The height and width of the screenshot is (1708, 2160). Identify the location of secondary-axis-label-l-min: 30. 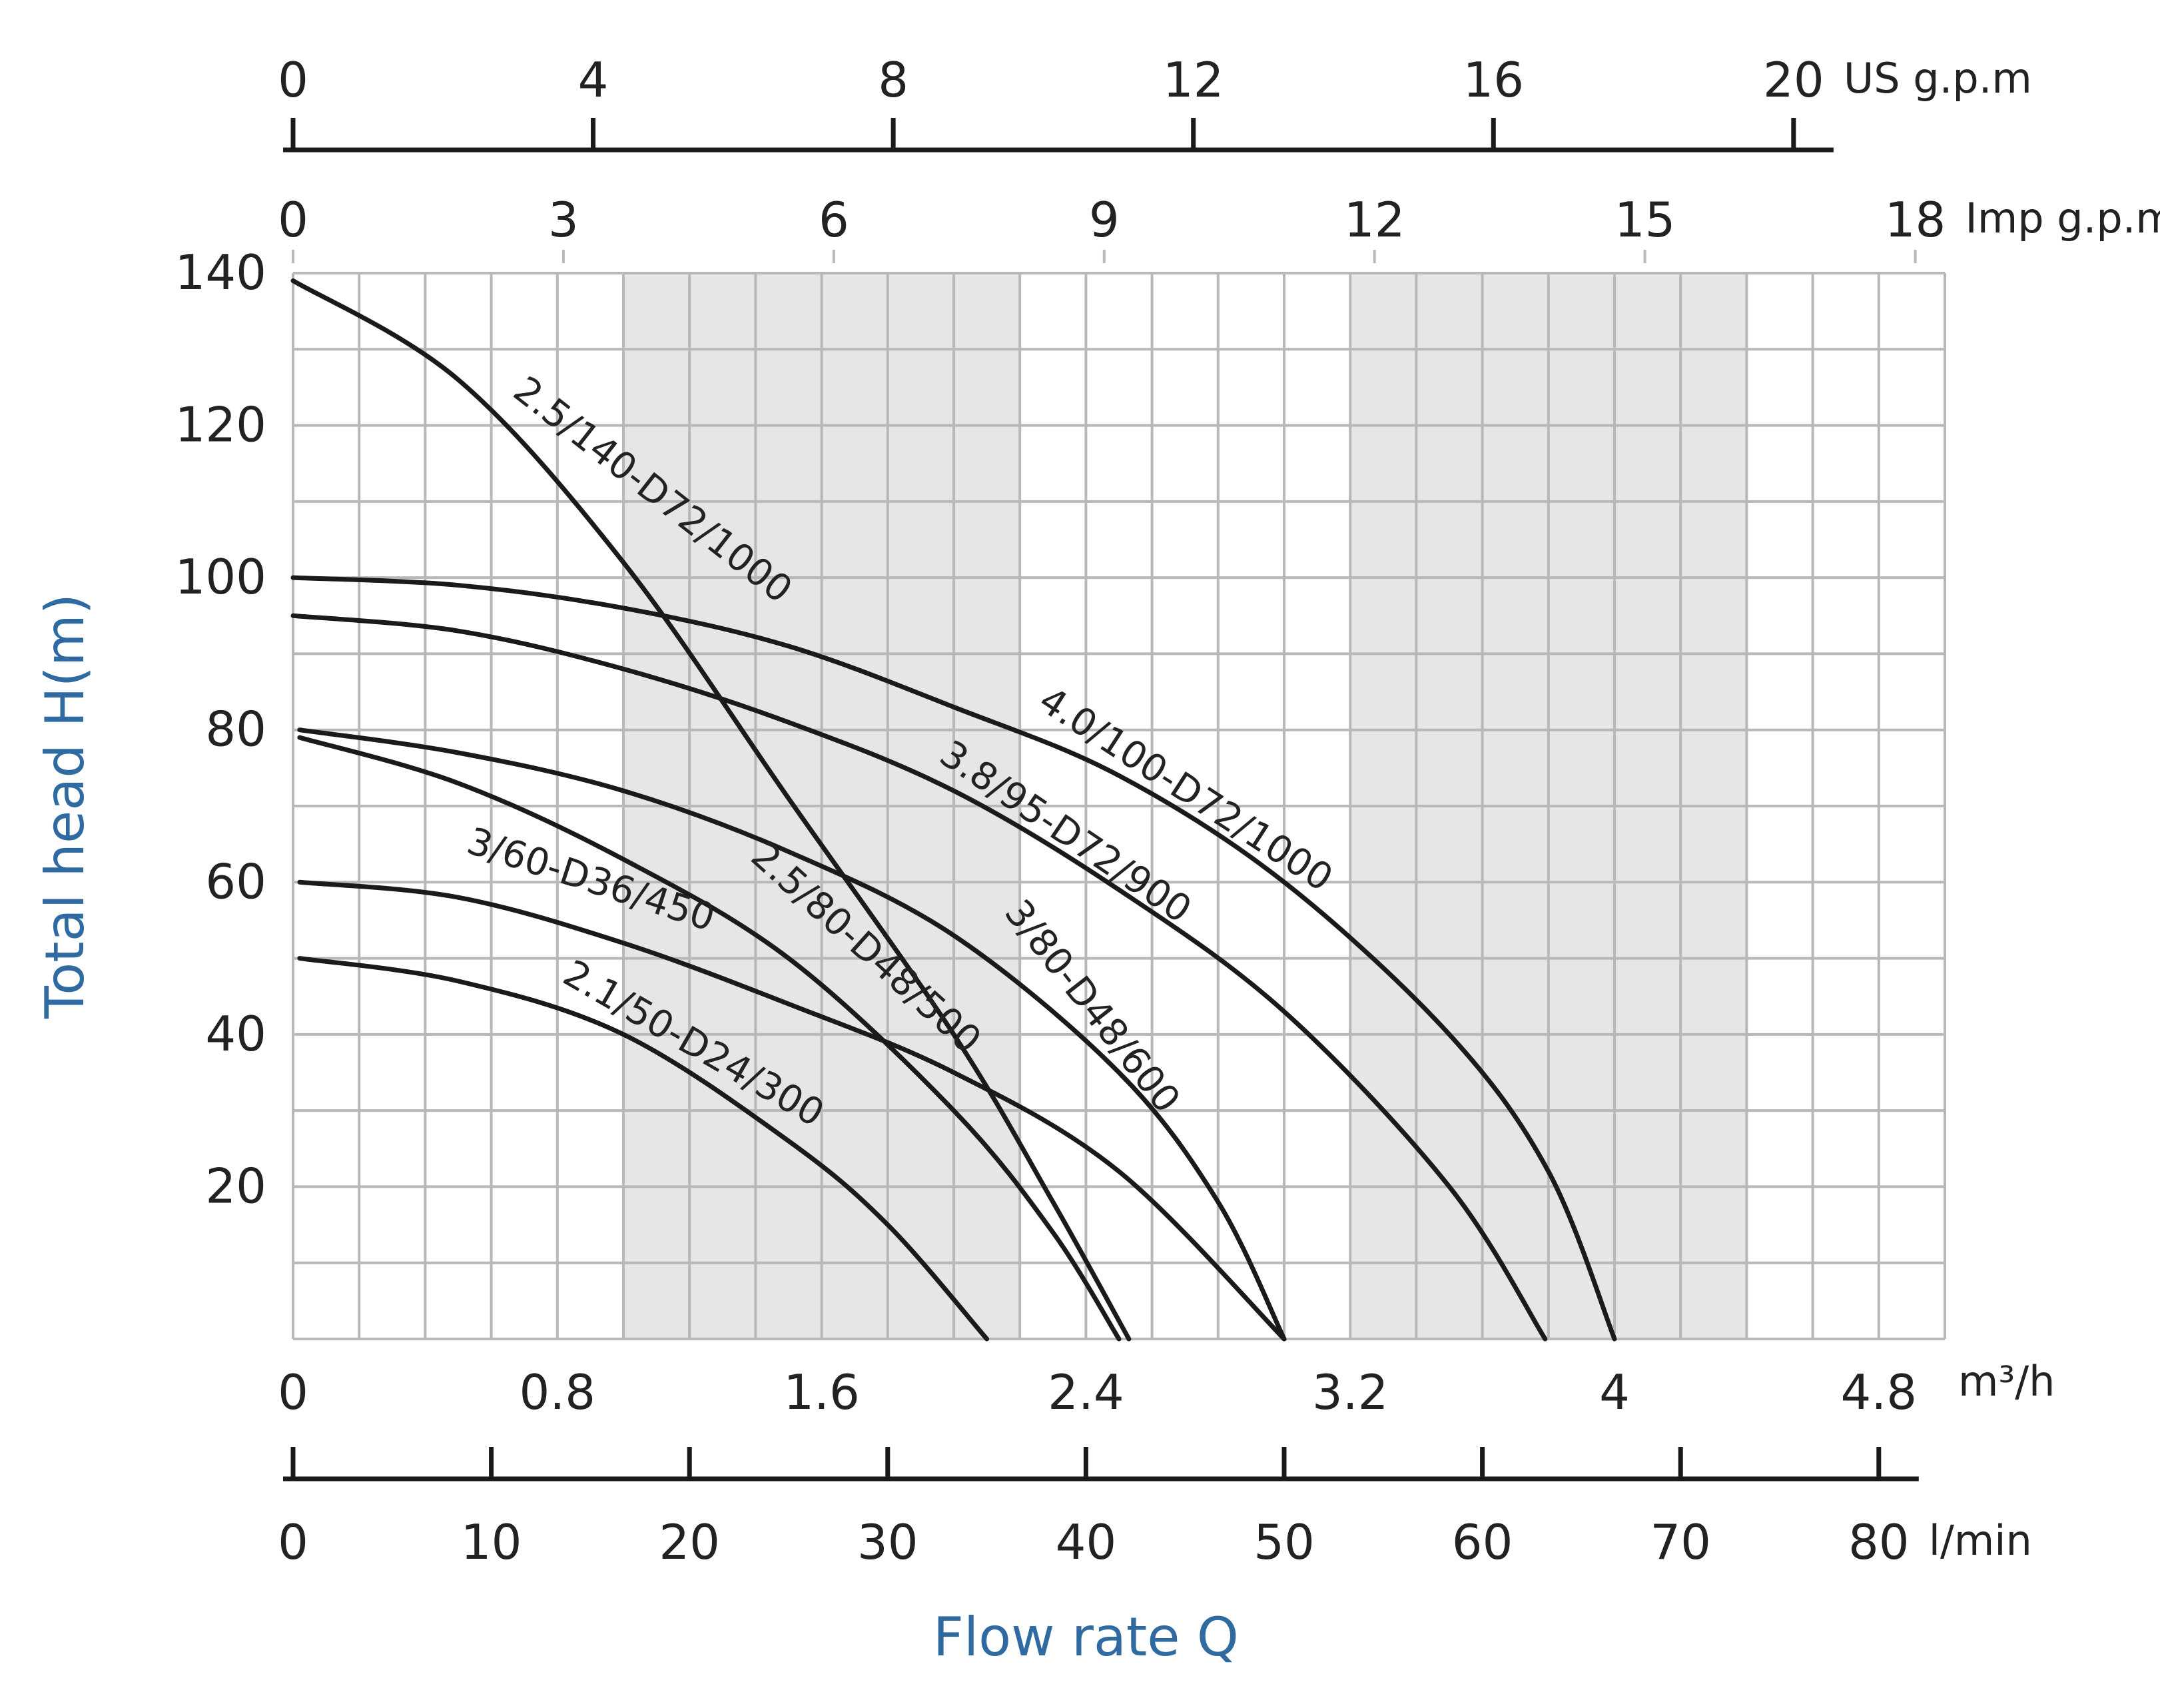
(887, 1542).